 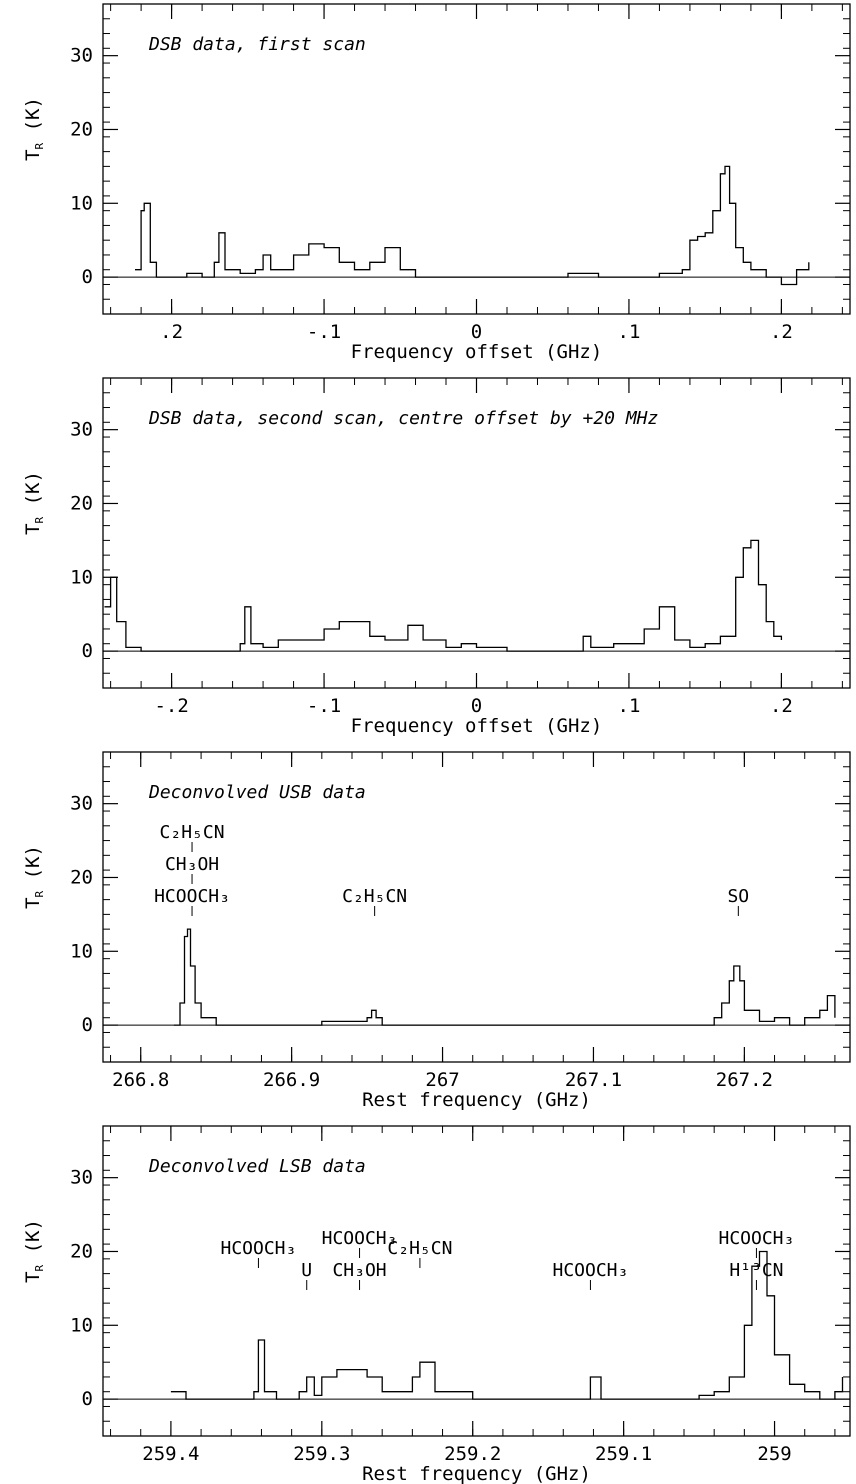 I want to click on x-tick-label: 267.1, so click(x=593, y=1080).